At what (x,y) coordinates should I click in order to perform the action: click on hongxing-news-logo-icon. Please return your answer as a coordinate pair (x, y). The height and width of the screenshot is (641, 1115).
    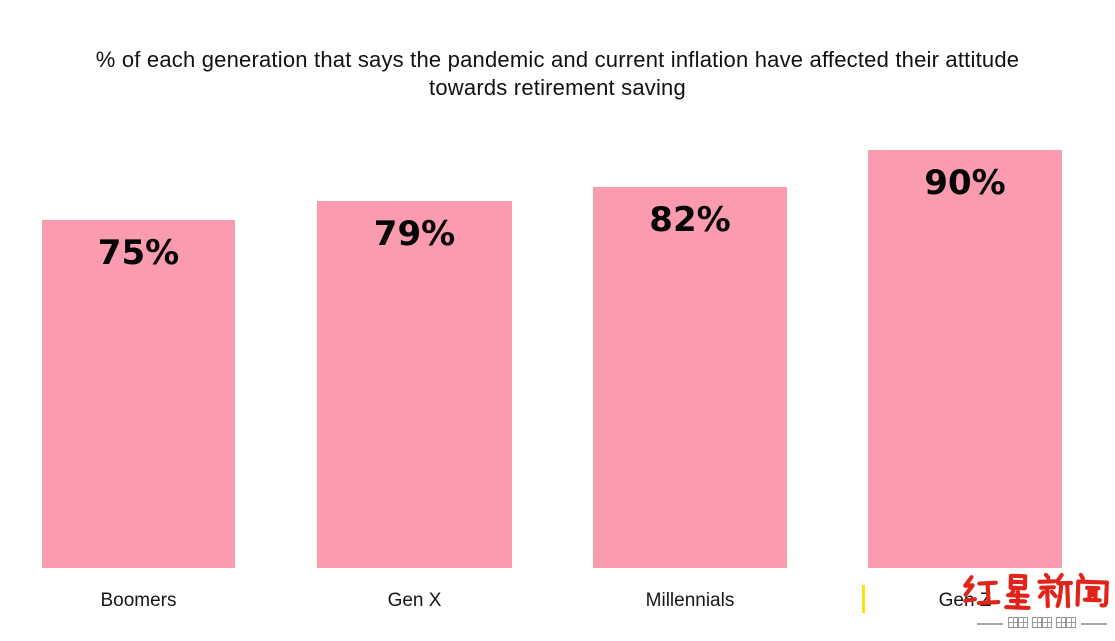
    Looking at the image, I should click on (1036, 591).